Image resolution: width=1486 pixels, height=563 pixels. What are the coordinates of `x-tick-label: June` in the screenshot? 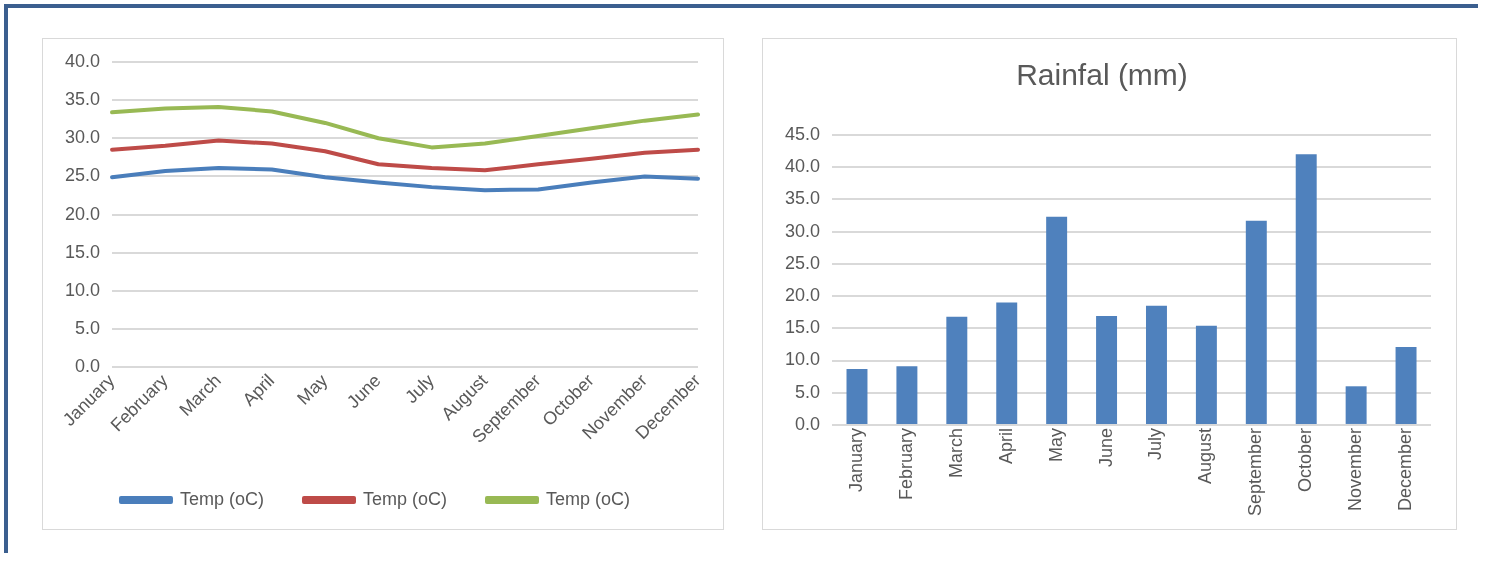 It's located at (1105, 447).